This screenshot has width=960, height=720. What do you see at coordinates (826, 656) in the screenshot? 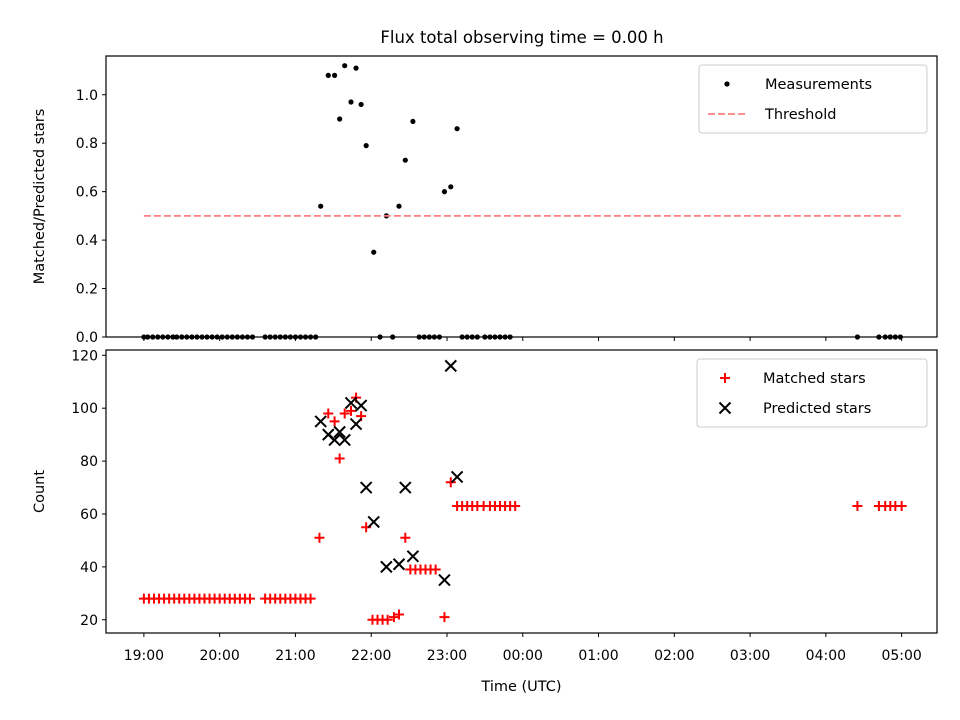
I see `x-tick-label: 04:00` at bounding box center [826, 656].